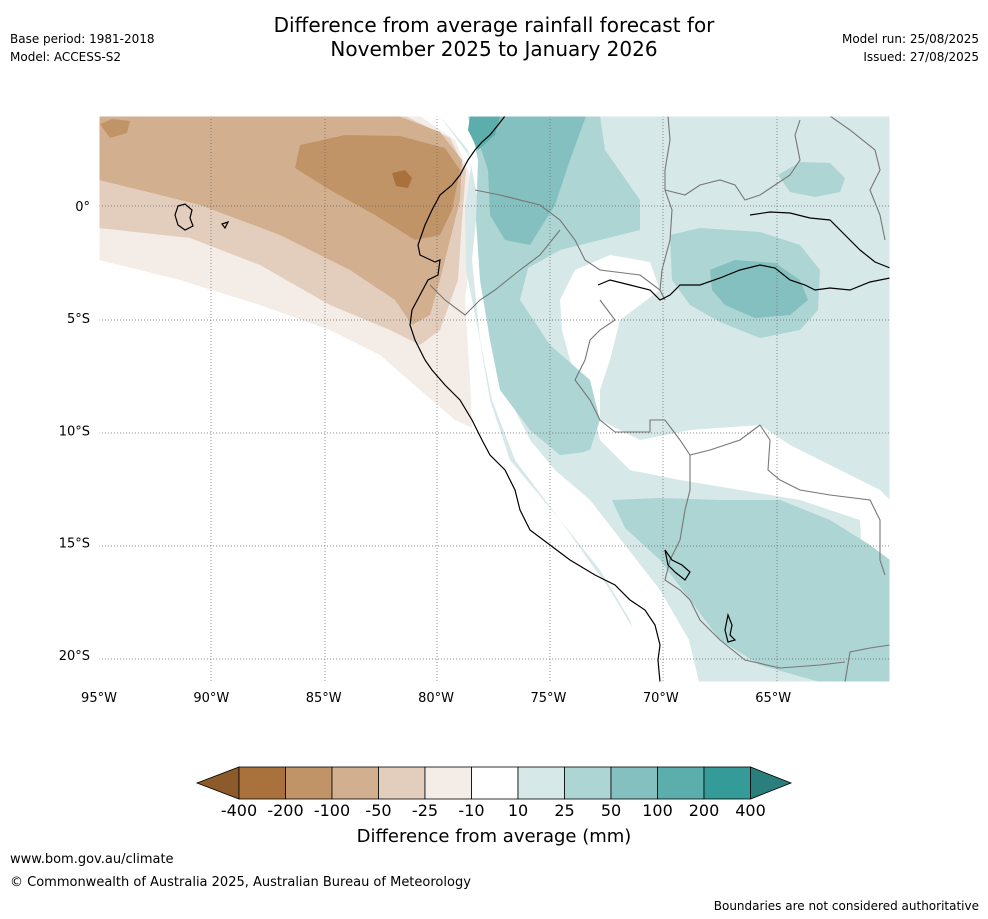 The width and height of the screenshot is (988, 919). Describe the element at coordinates (378, 810) in the screenshot. I see `colorbar-tick-label: -50` at that location.